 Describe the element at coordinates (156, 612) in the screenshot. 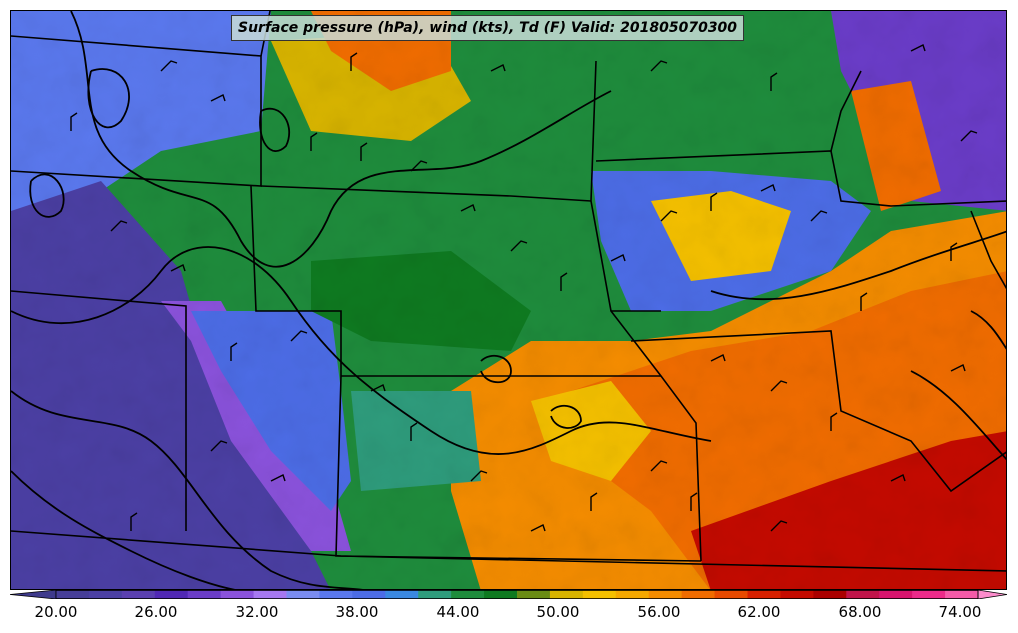

I see `colorbar-tick: 26.00` at that location.